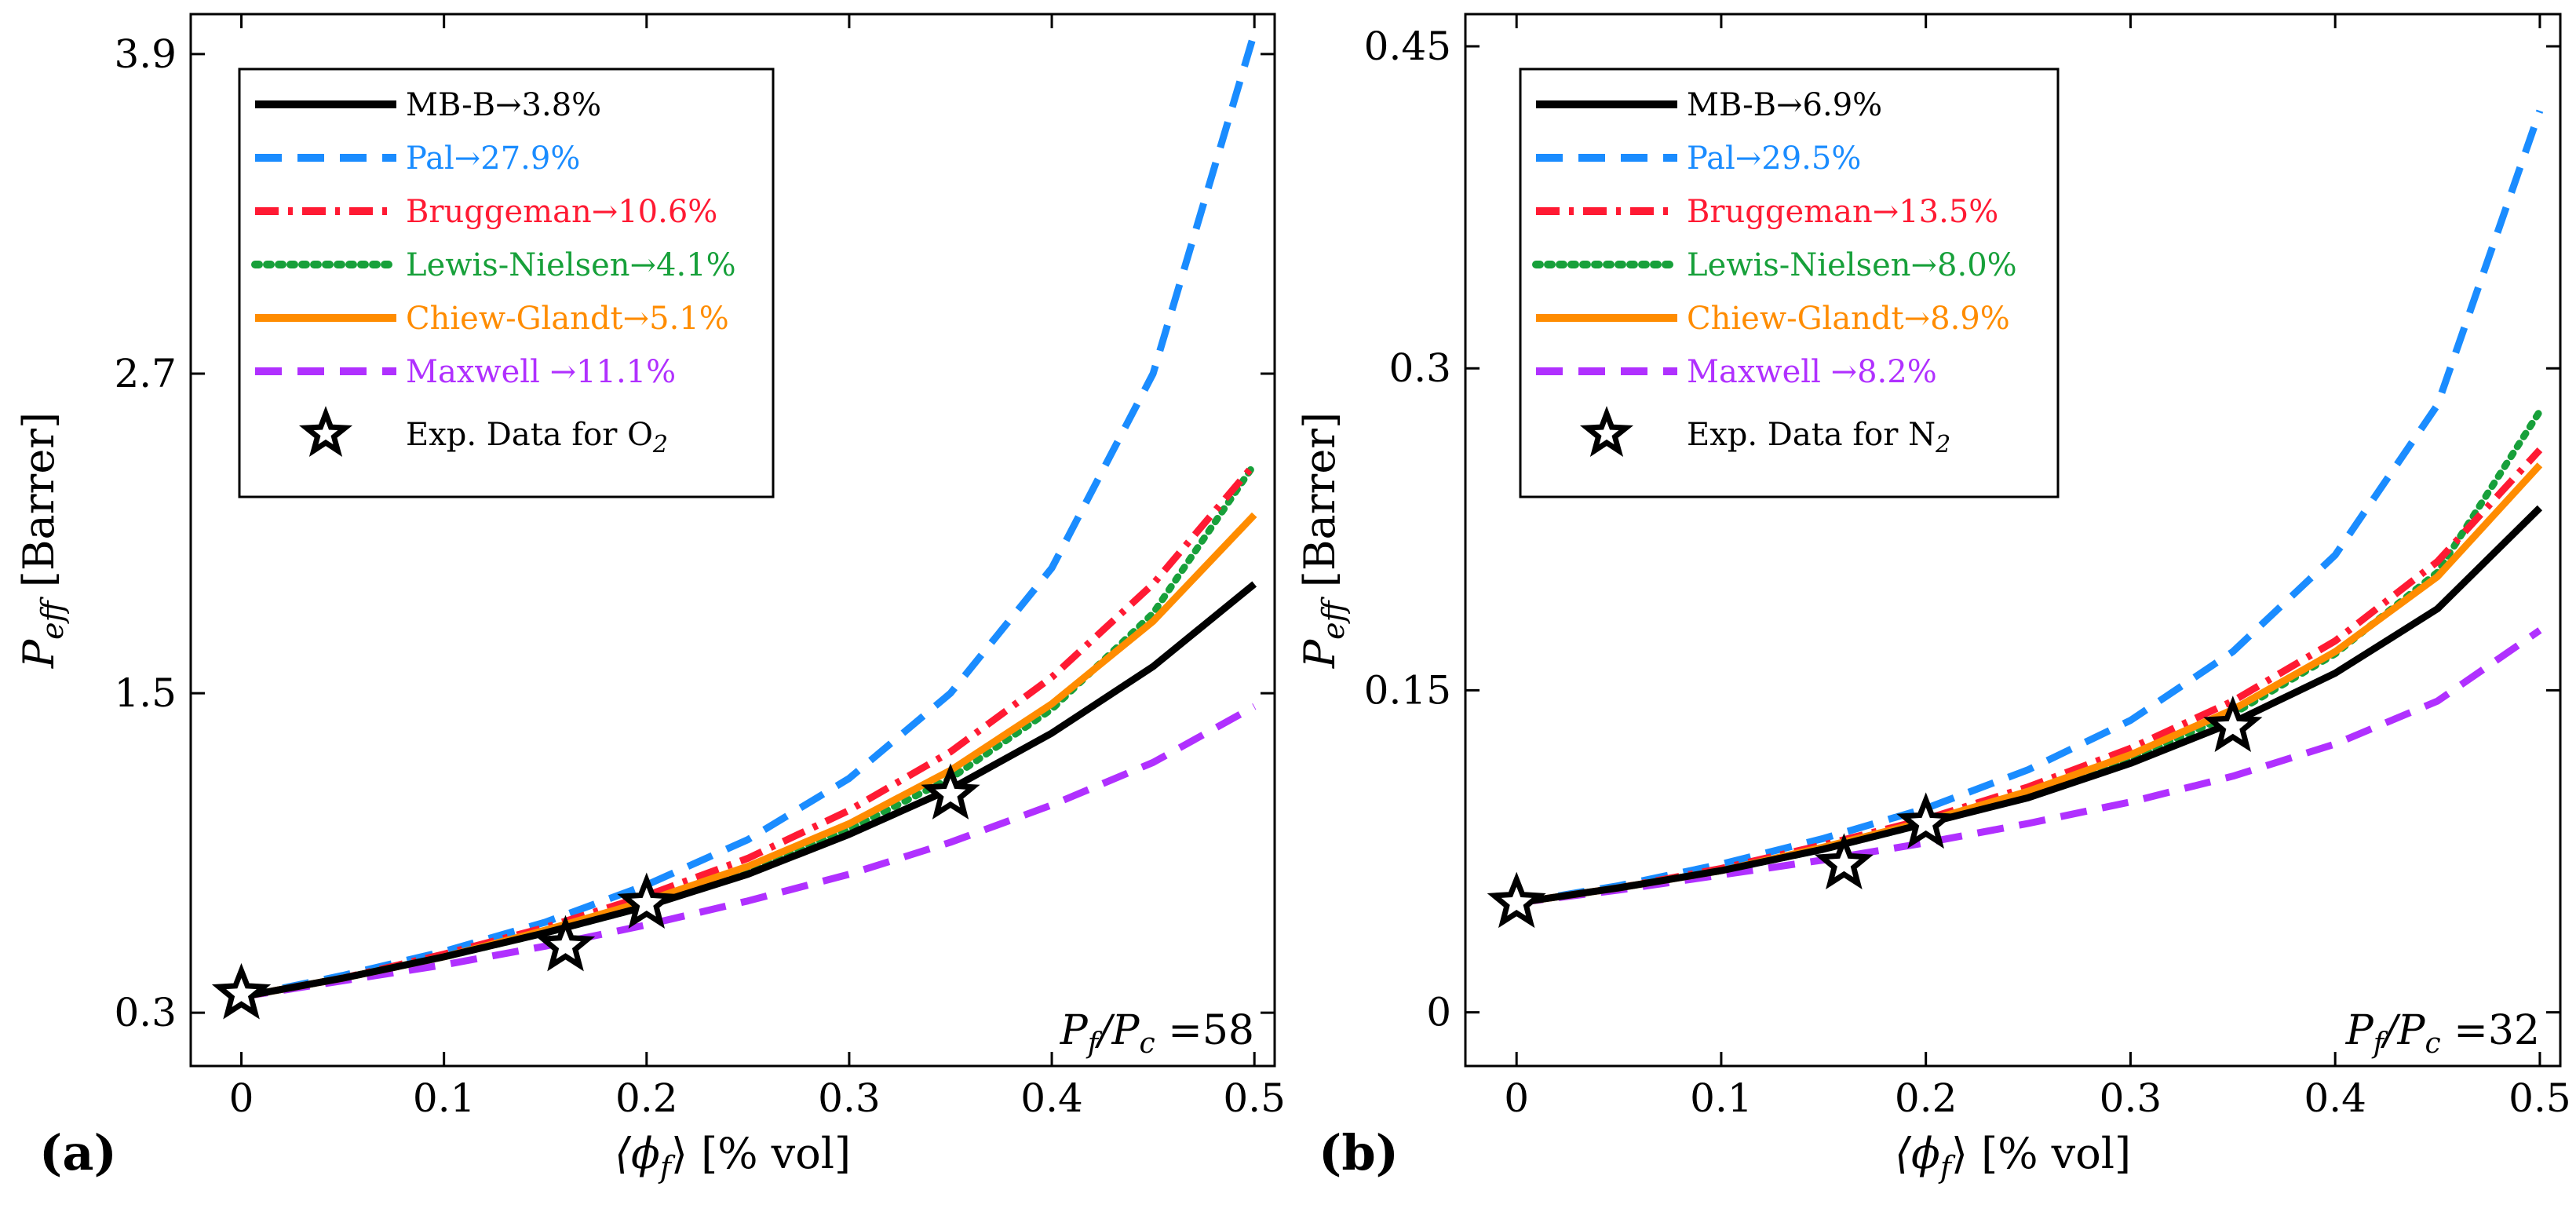  What do you see at coordinates (1848, 319) in the screenshot?
I see `legend-entry-chiew-glandt: Chiew-Glandt→8.9%` at bounding box center [1848, 319].